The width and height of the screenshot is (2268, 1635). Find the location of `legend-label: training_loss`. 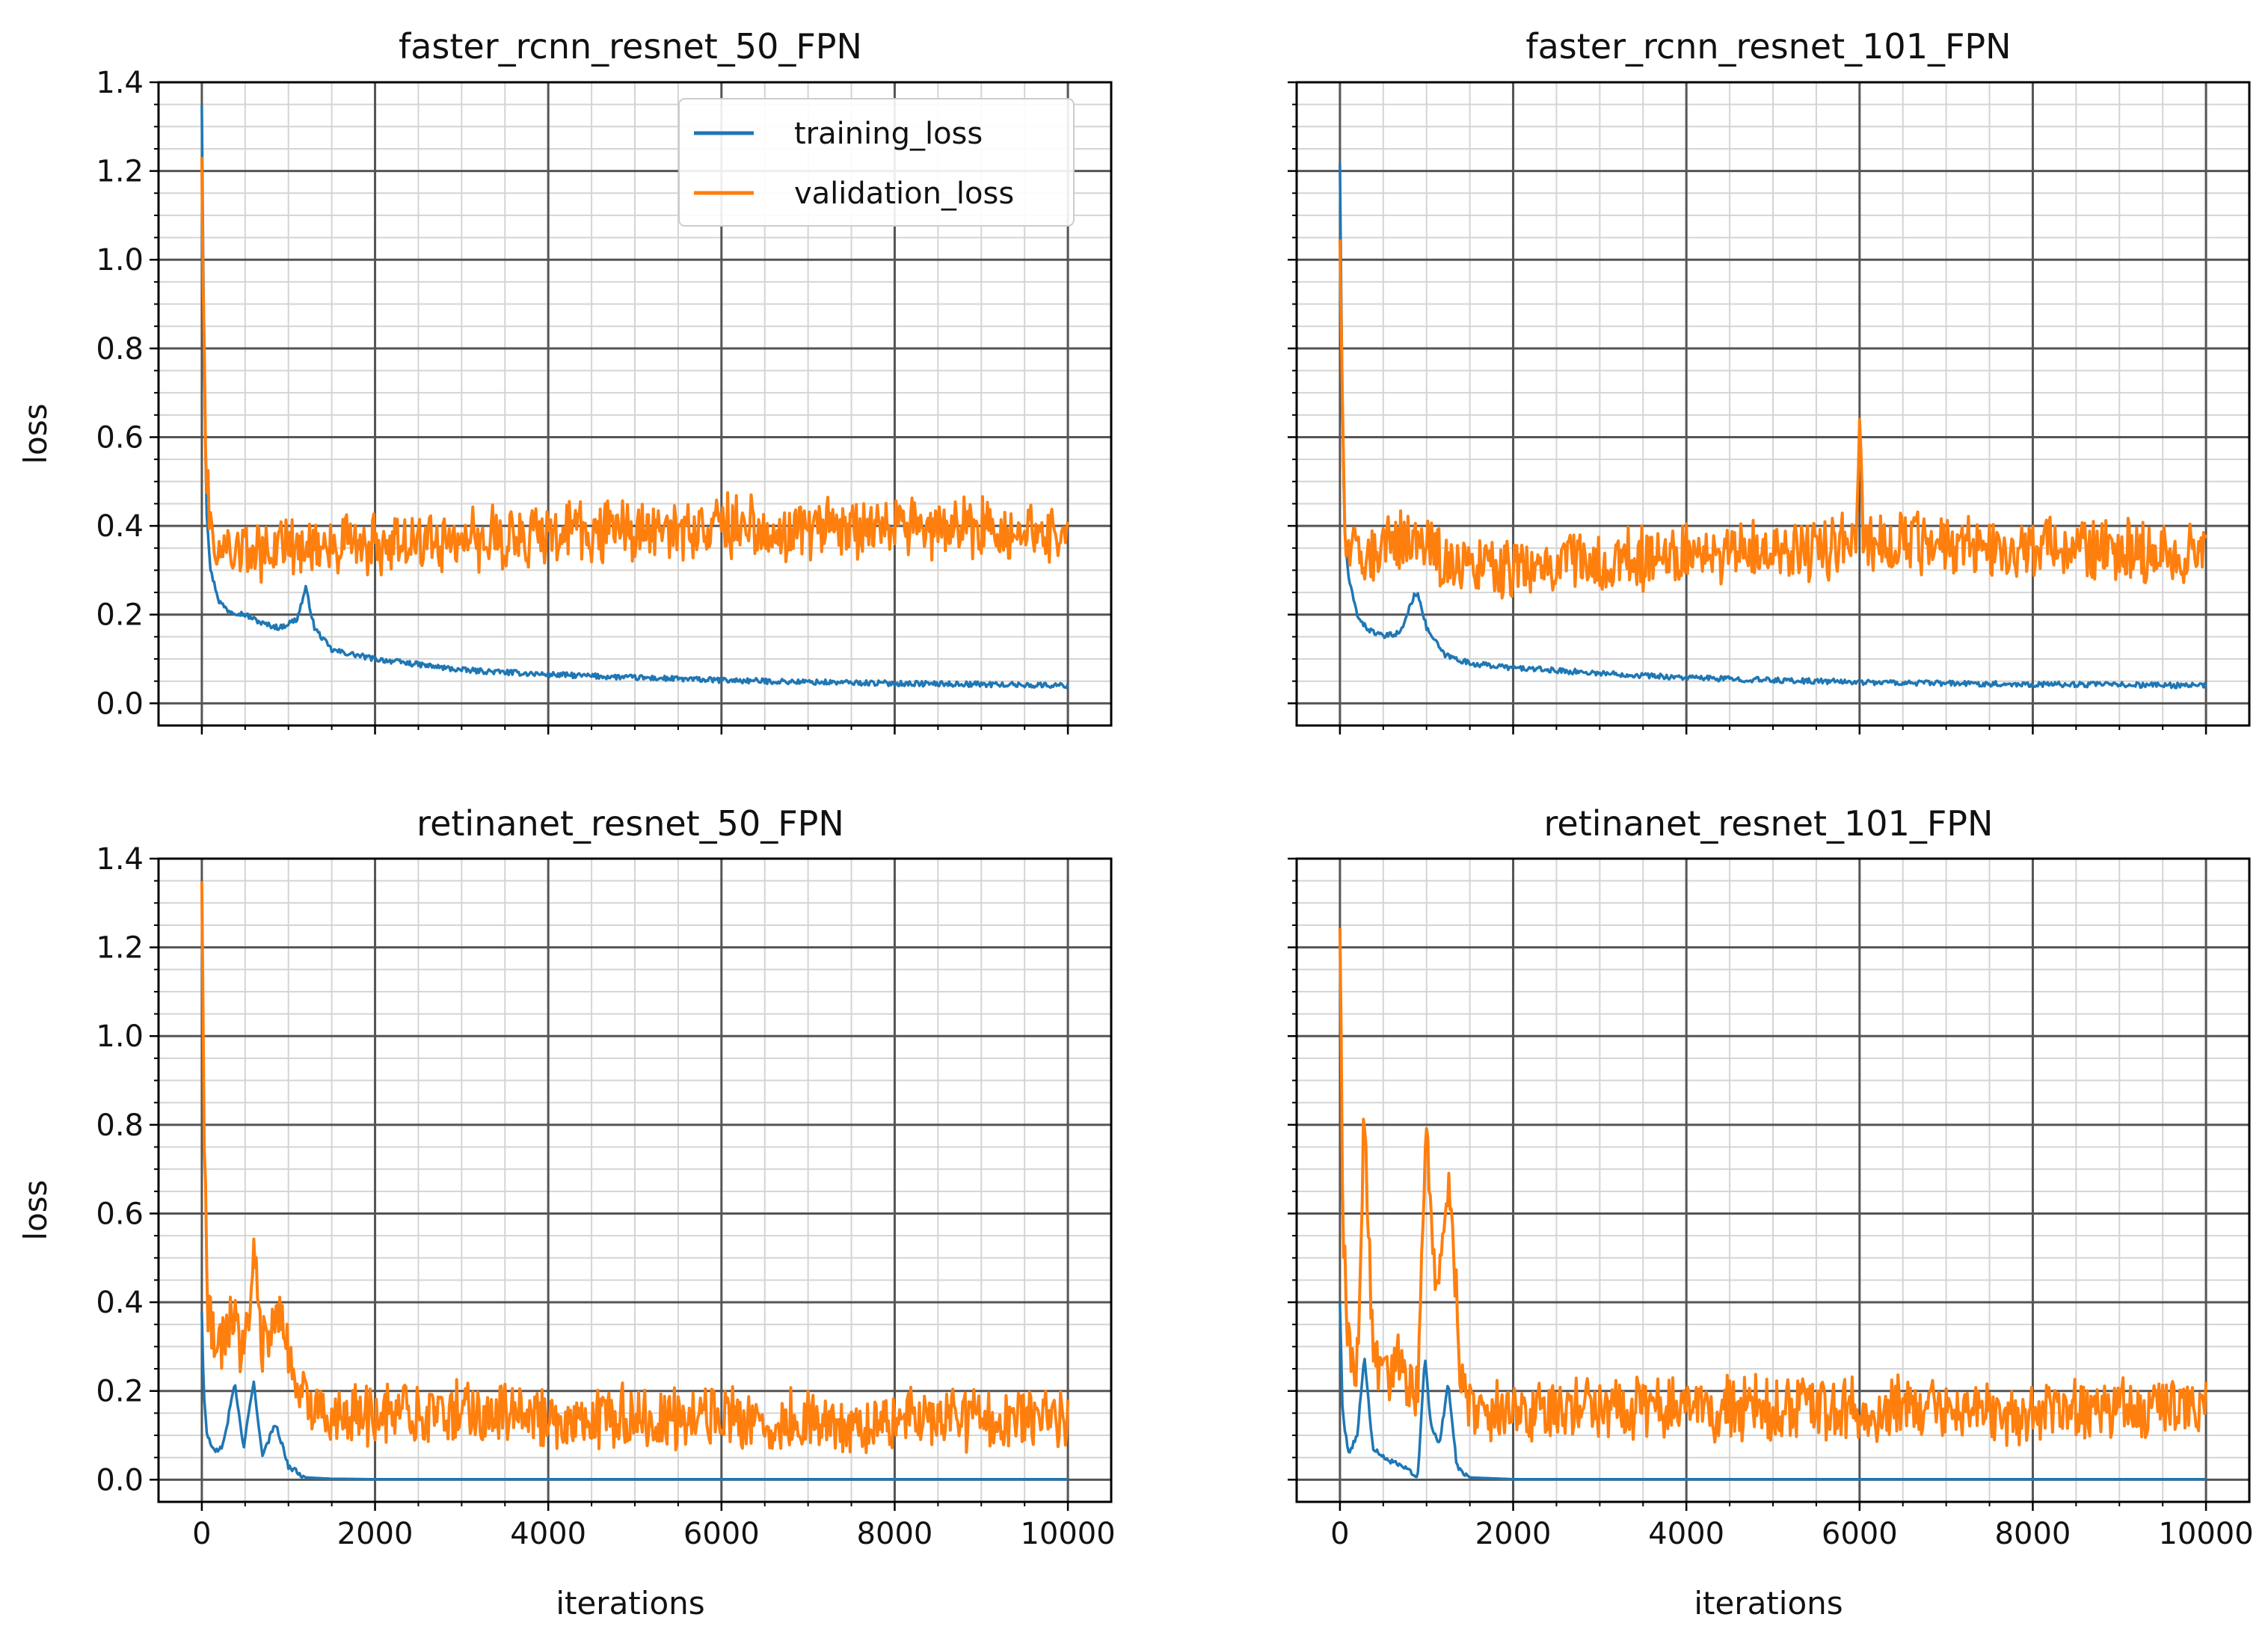

legend-label: training_loss is located at coordinates (888, 134).